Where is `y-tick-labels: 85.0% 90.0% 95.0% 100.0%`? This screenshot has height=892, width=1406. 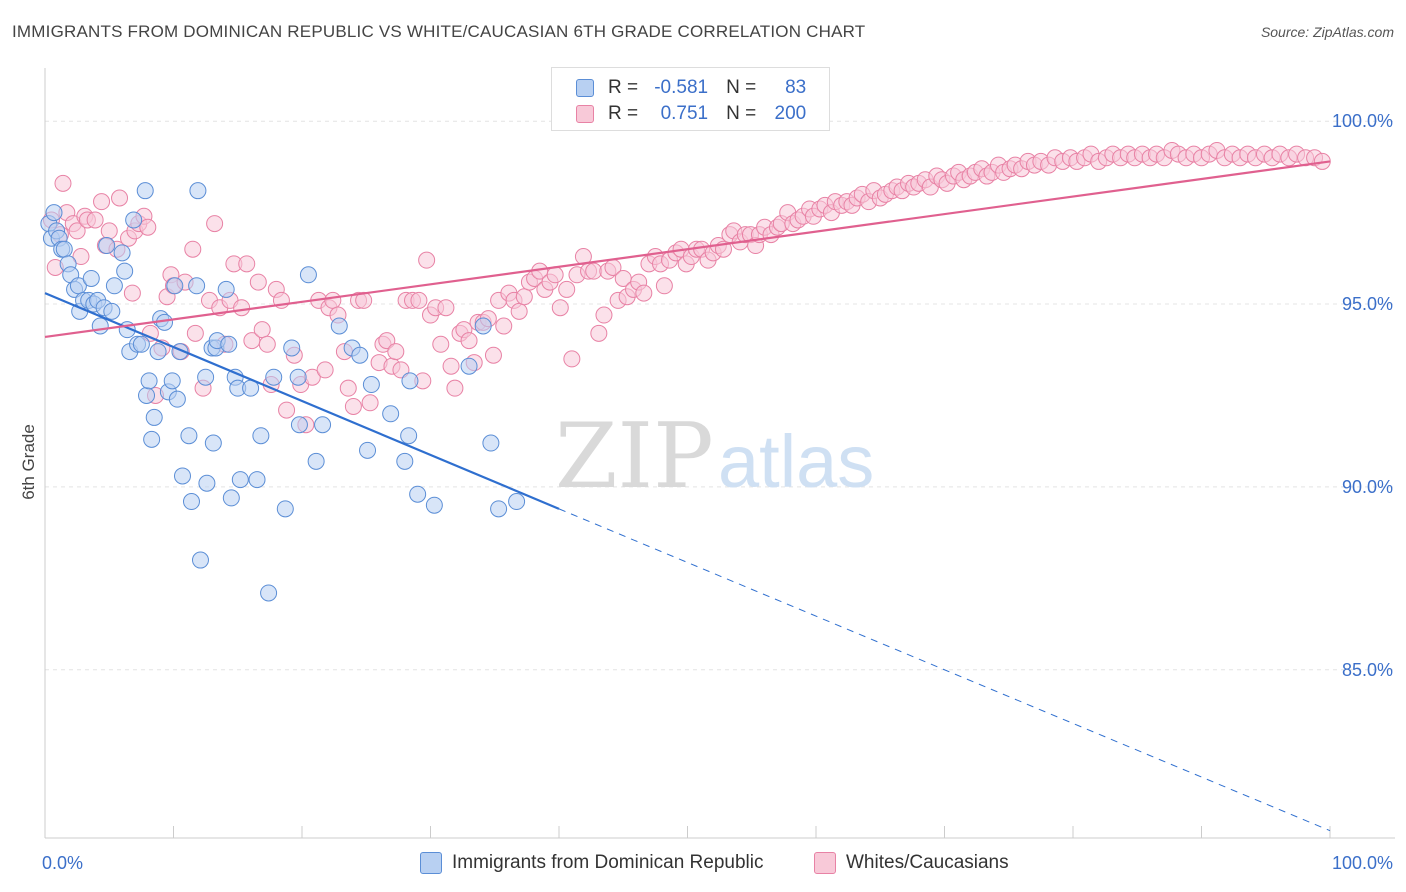
y-tick-labels: 85.0% 90.0% 95.0% 100.0% is located at coordinates (1362, 395).